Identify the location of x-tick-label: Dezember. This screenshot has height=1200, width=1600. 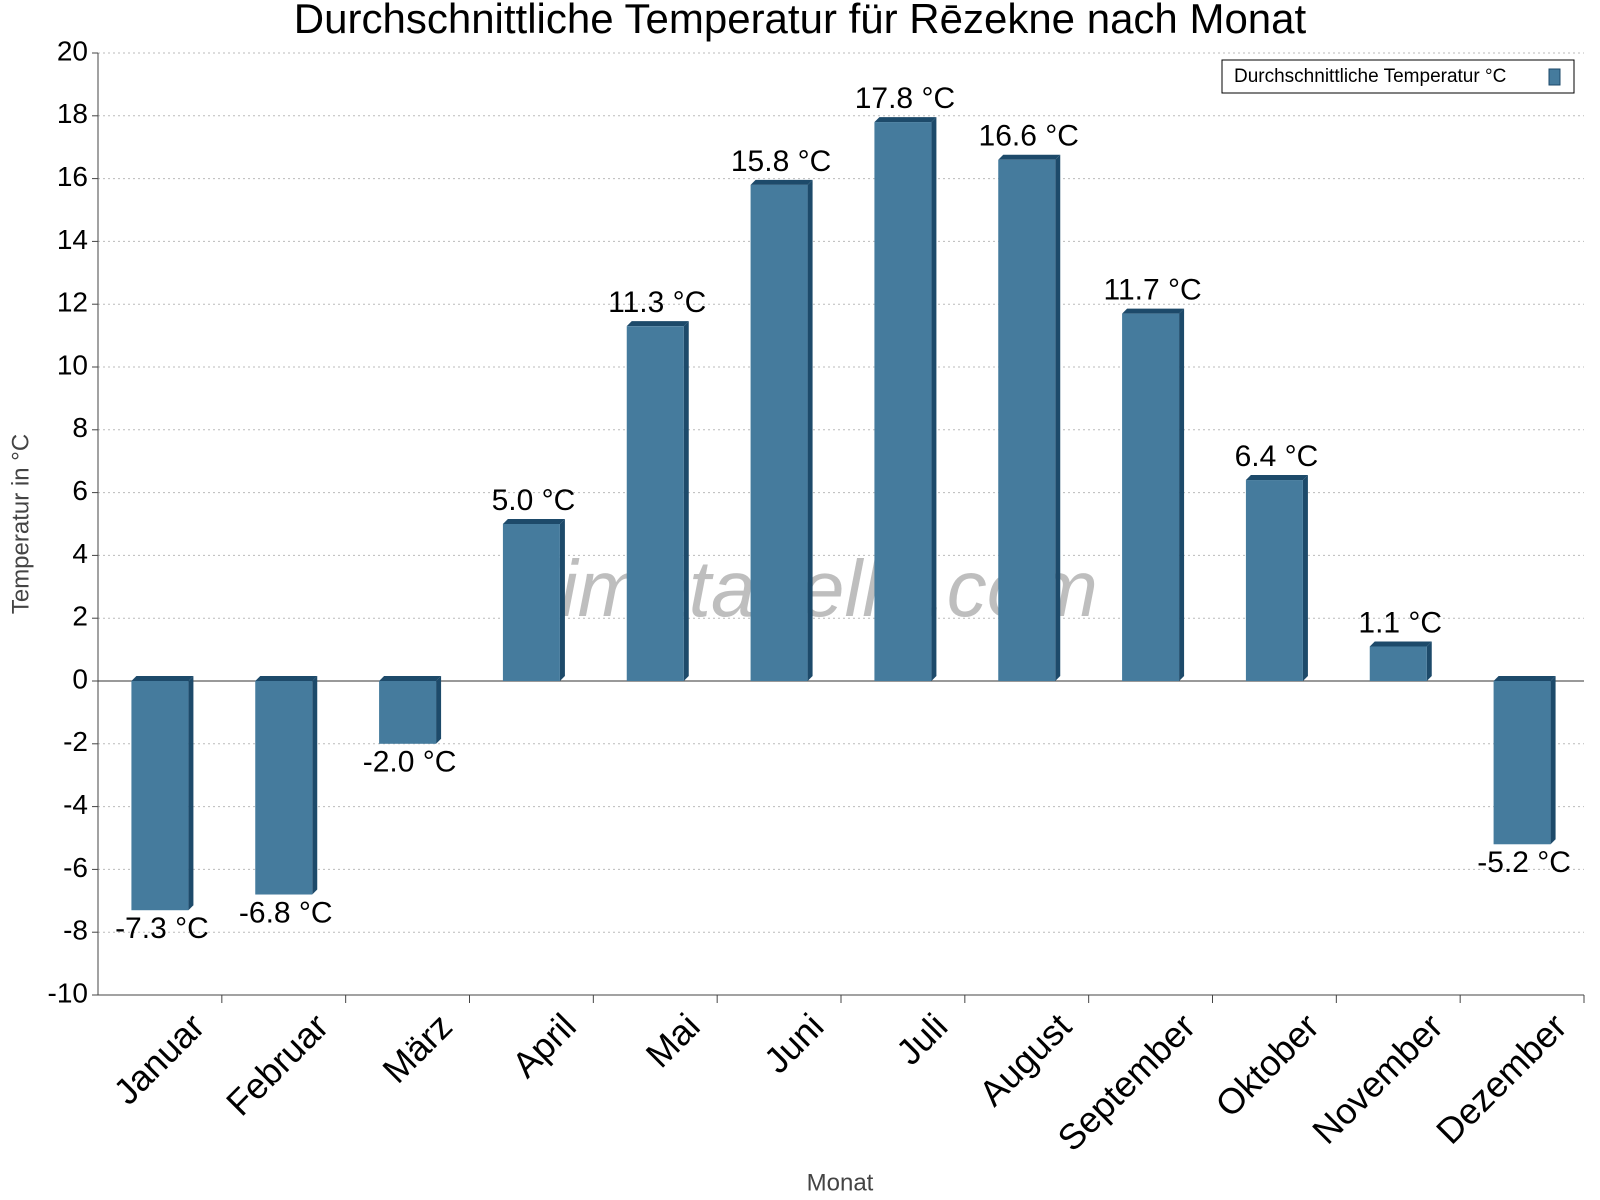
(1501, 1078).